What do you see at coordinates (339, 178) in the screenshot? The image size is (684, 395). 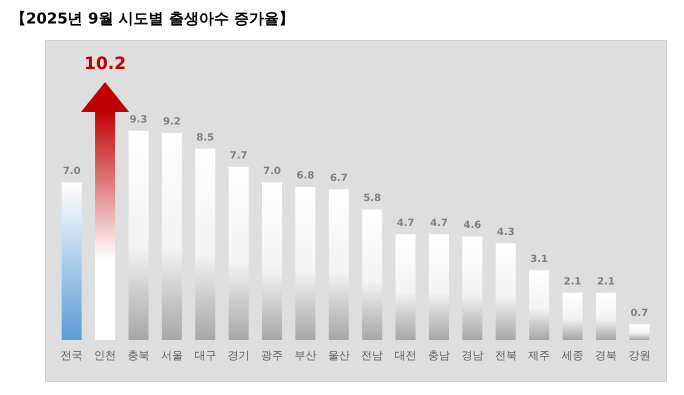 I see `data-label: 6.7` at bounding box center [339, 178].